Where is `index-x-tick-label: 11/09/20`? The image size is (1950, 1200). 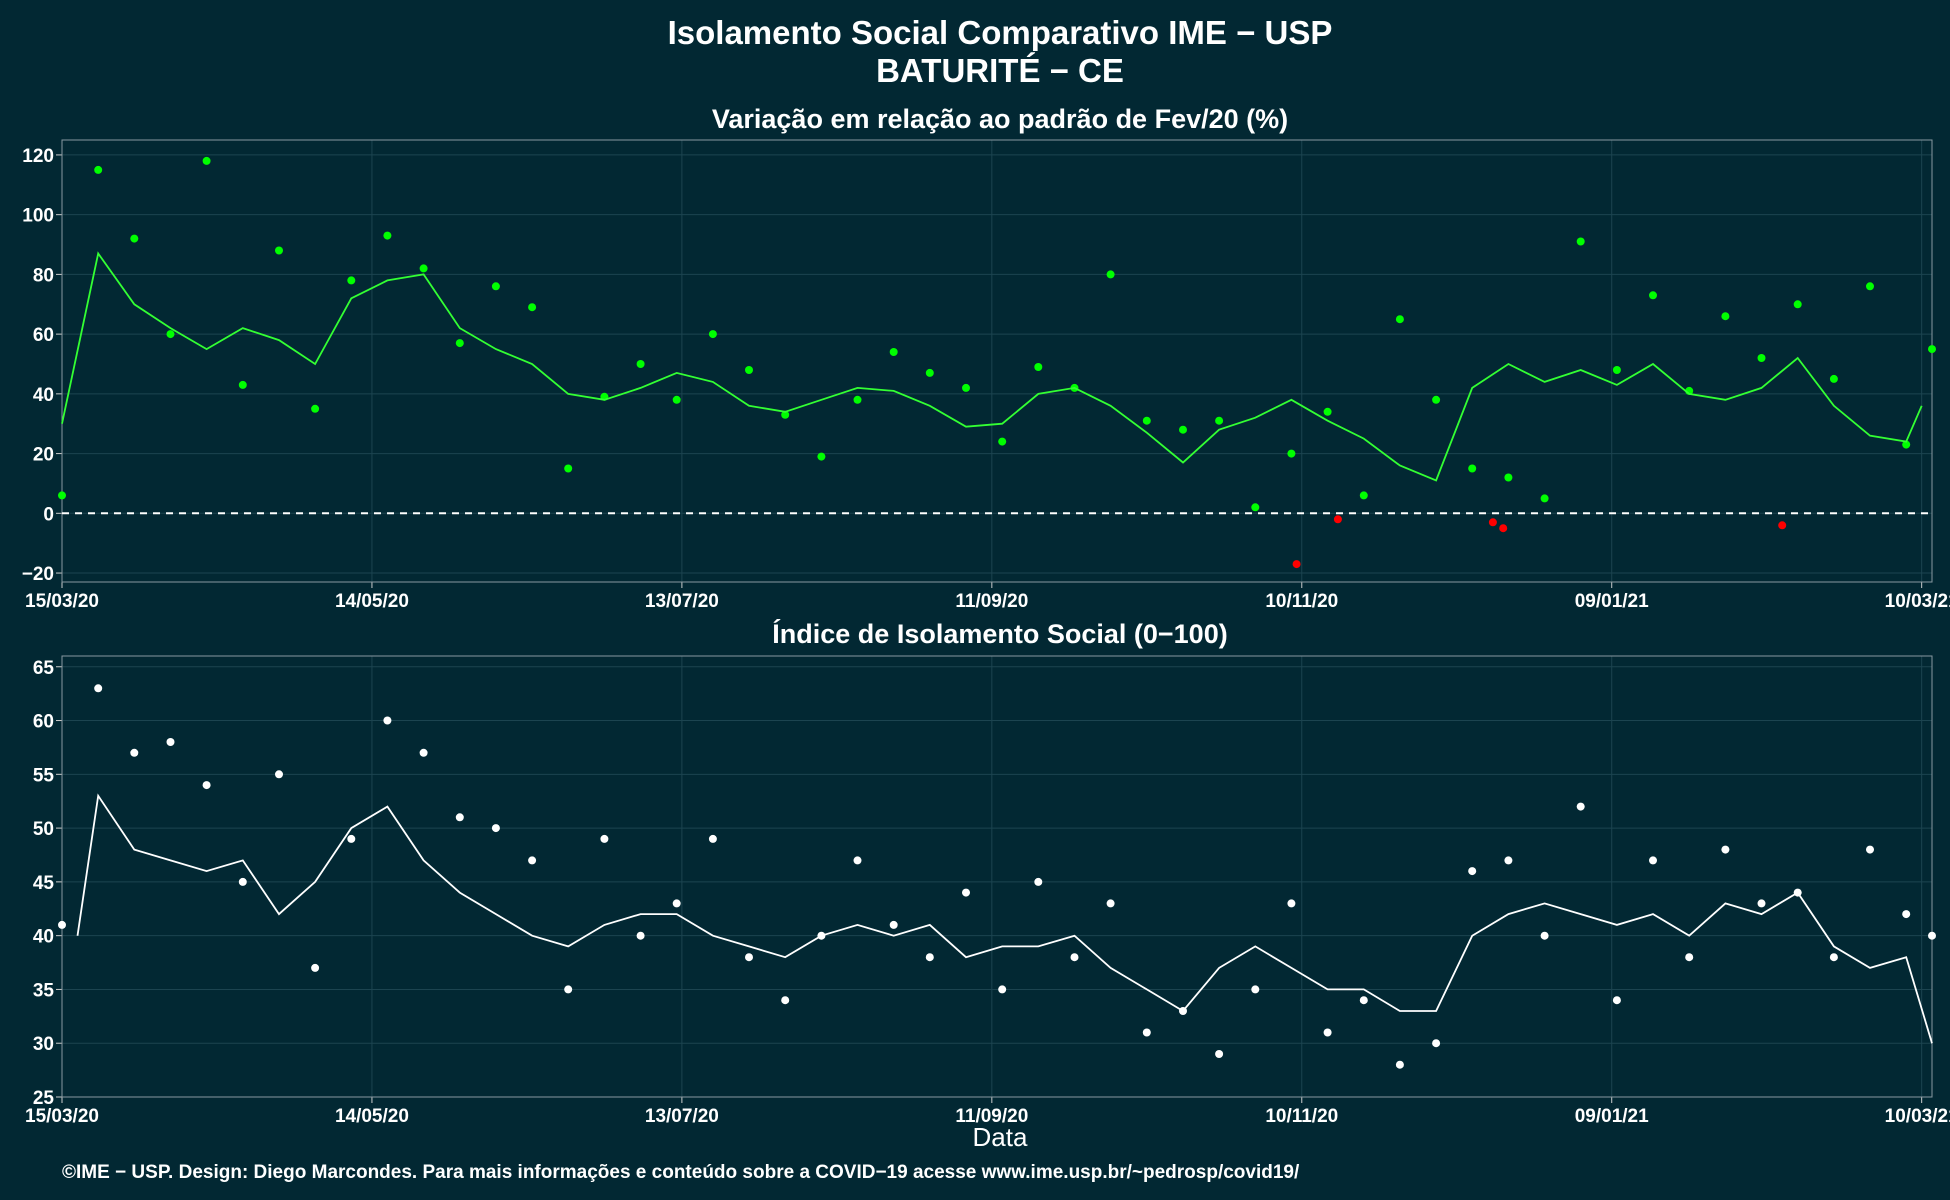
index-x-tick-label: 11/09/20 is located at coordinates (991, 1116).